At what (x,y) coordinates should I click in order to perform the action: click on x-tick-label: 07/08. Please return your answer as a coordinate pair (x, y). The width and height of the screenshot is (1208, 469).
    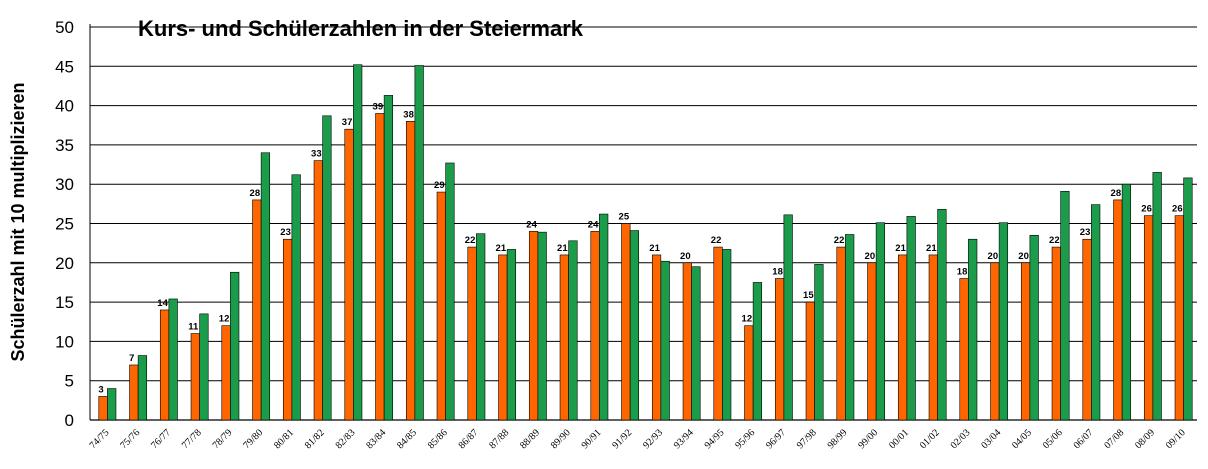
    Looking at the image, I should click on (1114, 439).